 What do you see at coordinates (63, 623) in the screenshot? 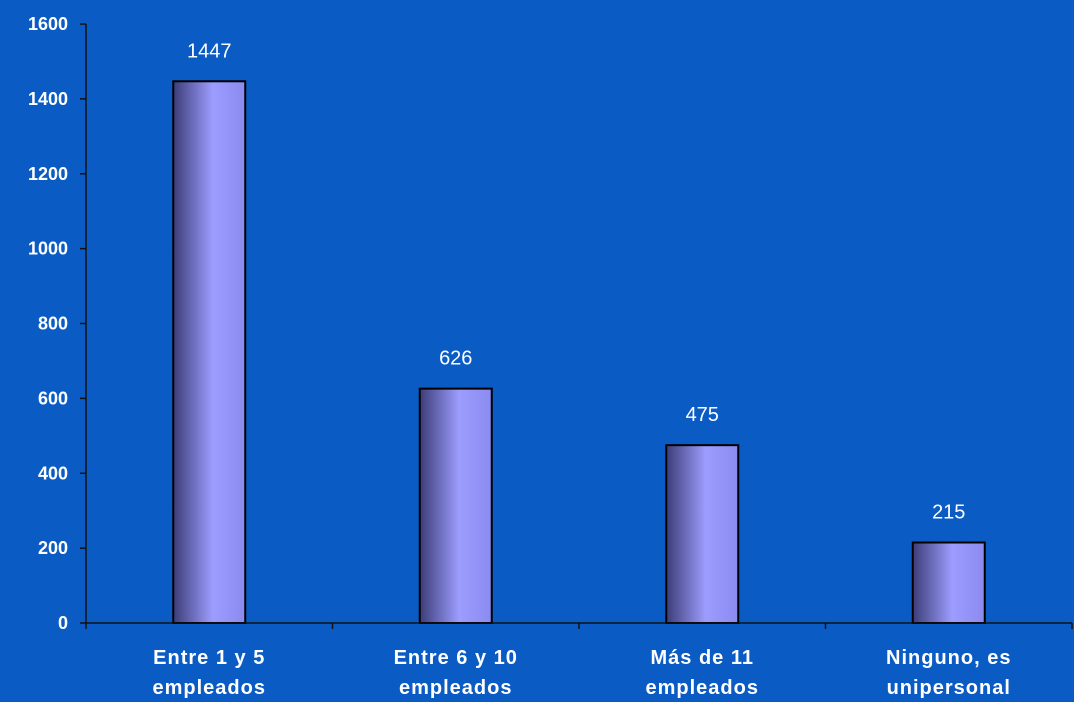
I see `y-tick-label: 0` at bounding box center [63, 623].